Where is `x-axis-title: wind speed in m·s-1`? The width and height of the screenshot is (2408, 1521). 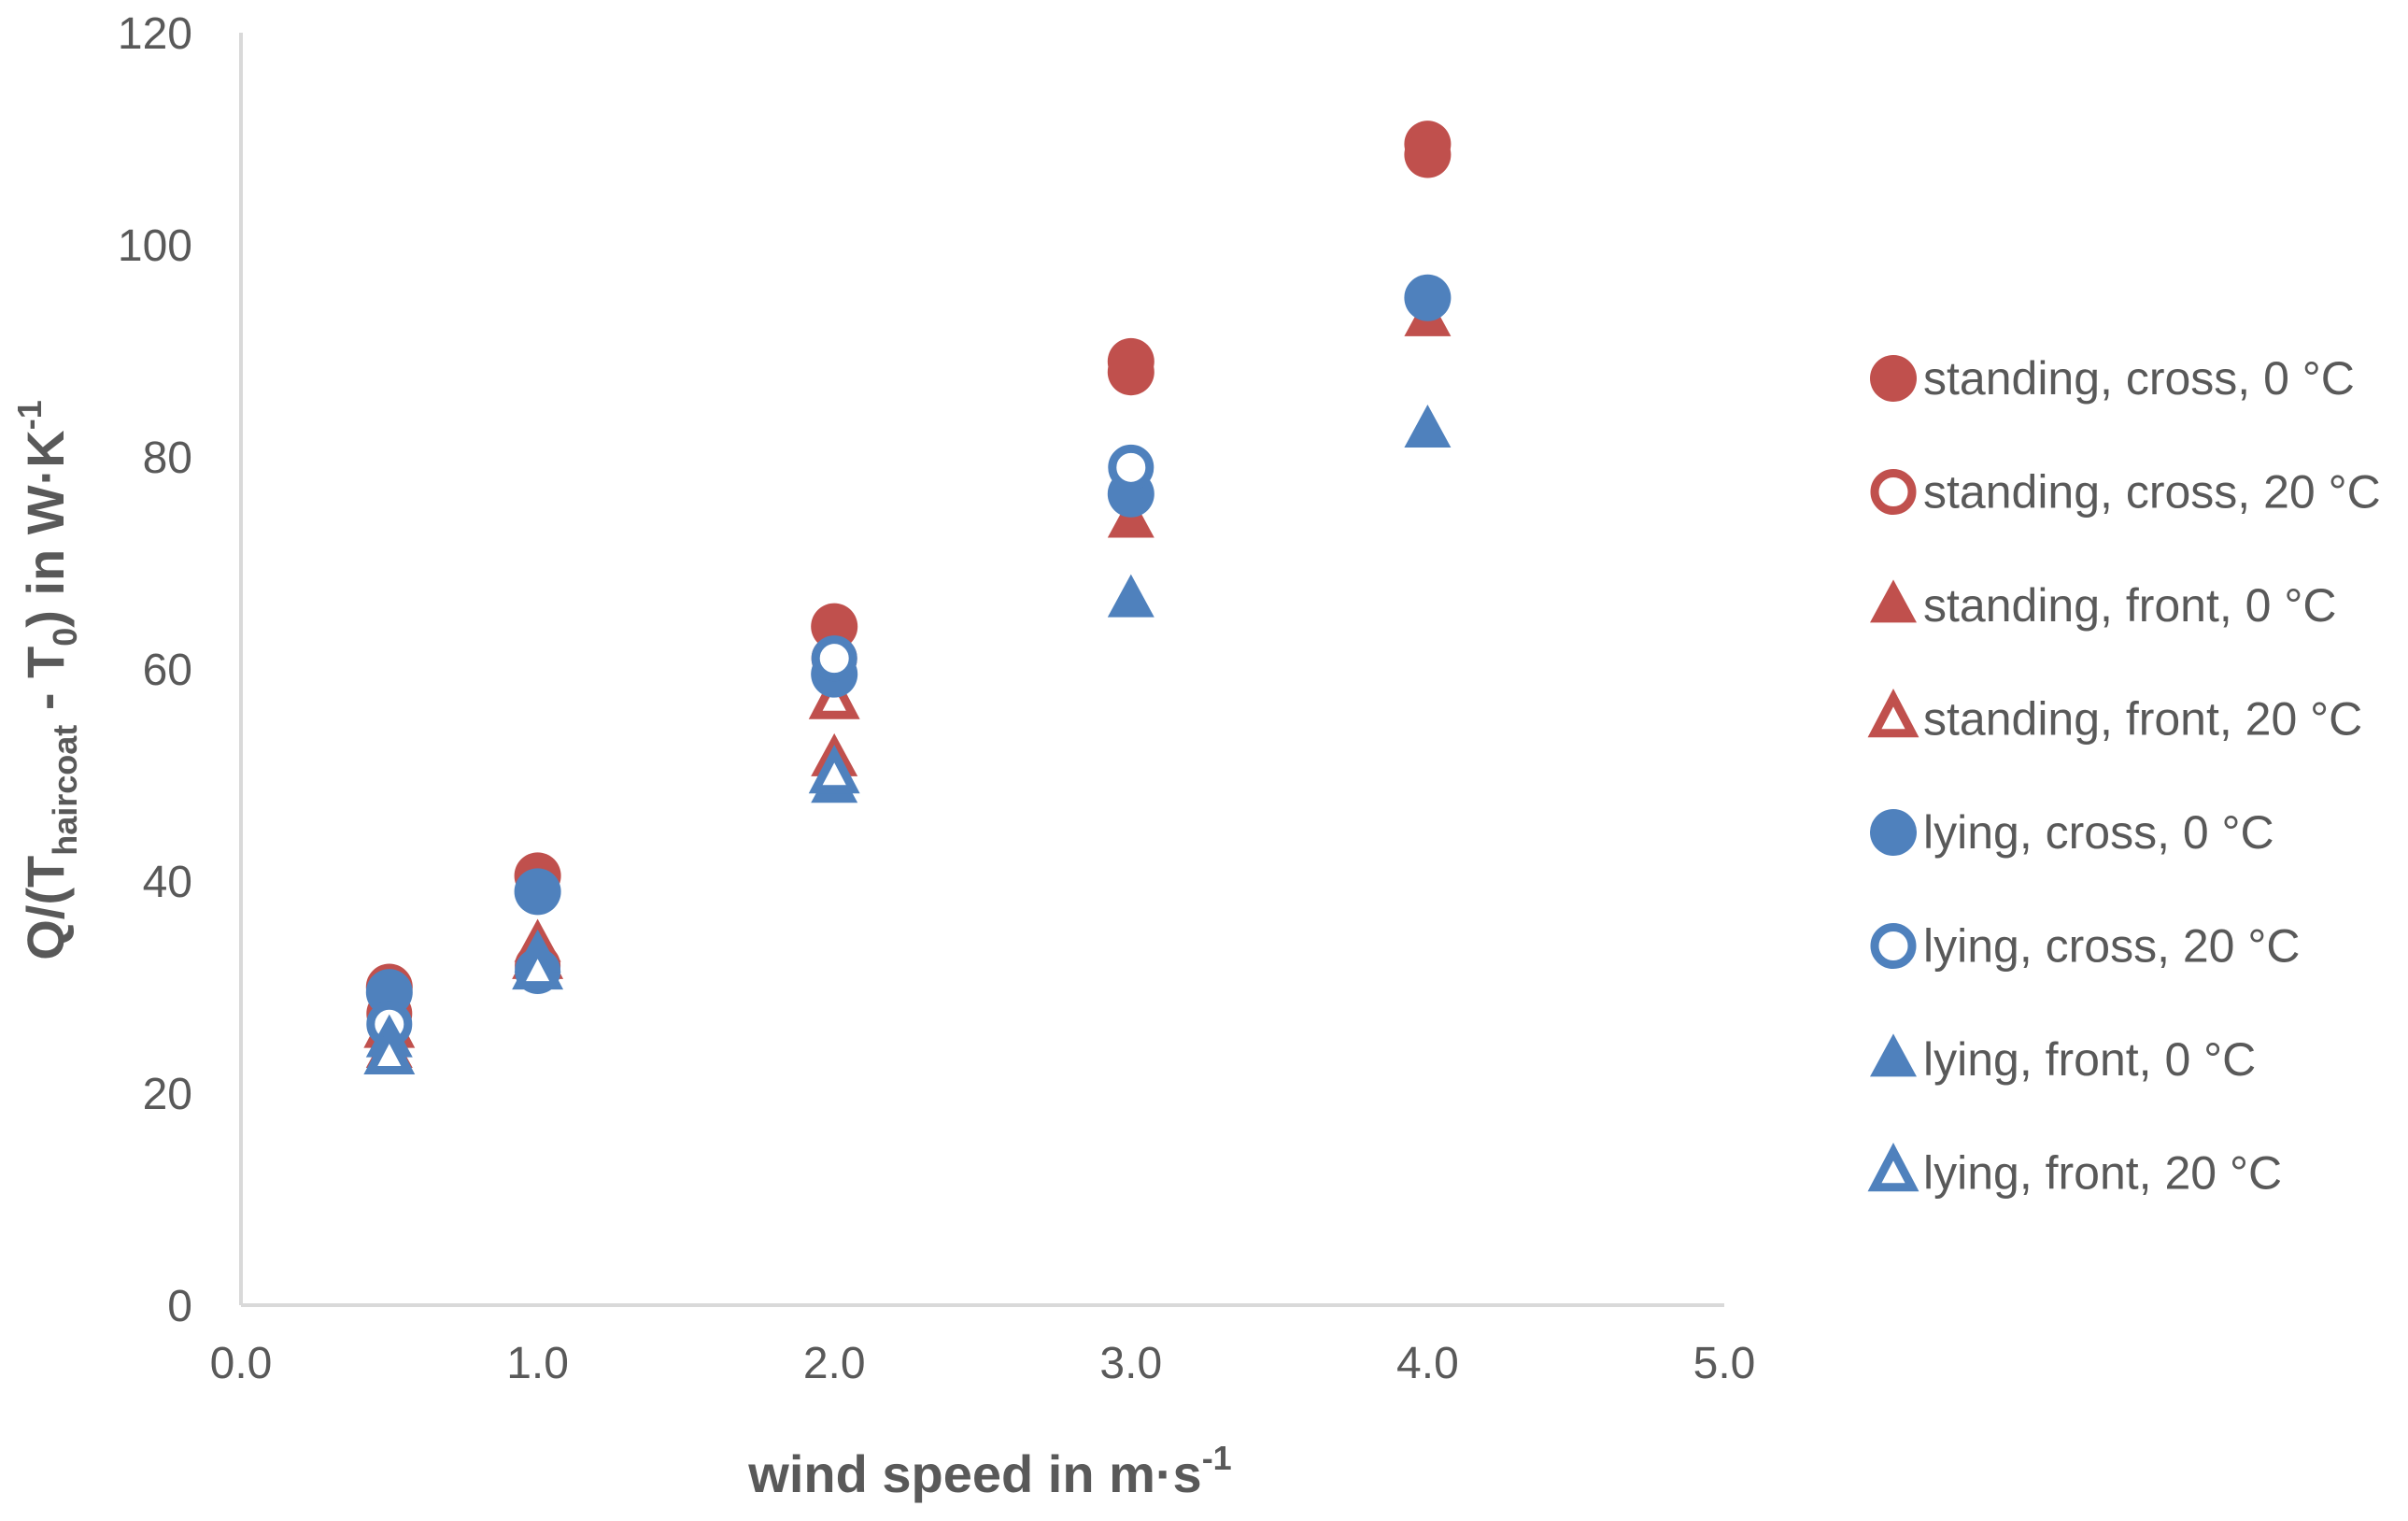
x-axis-title: wind speed in m·s-1 is located at coordinates (989, 1471).